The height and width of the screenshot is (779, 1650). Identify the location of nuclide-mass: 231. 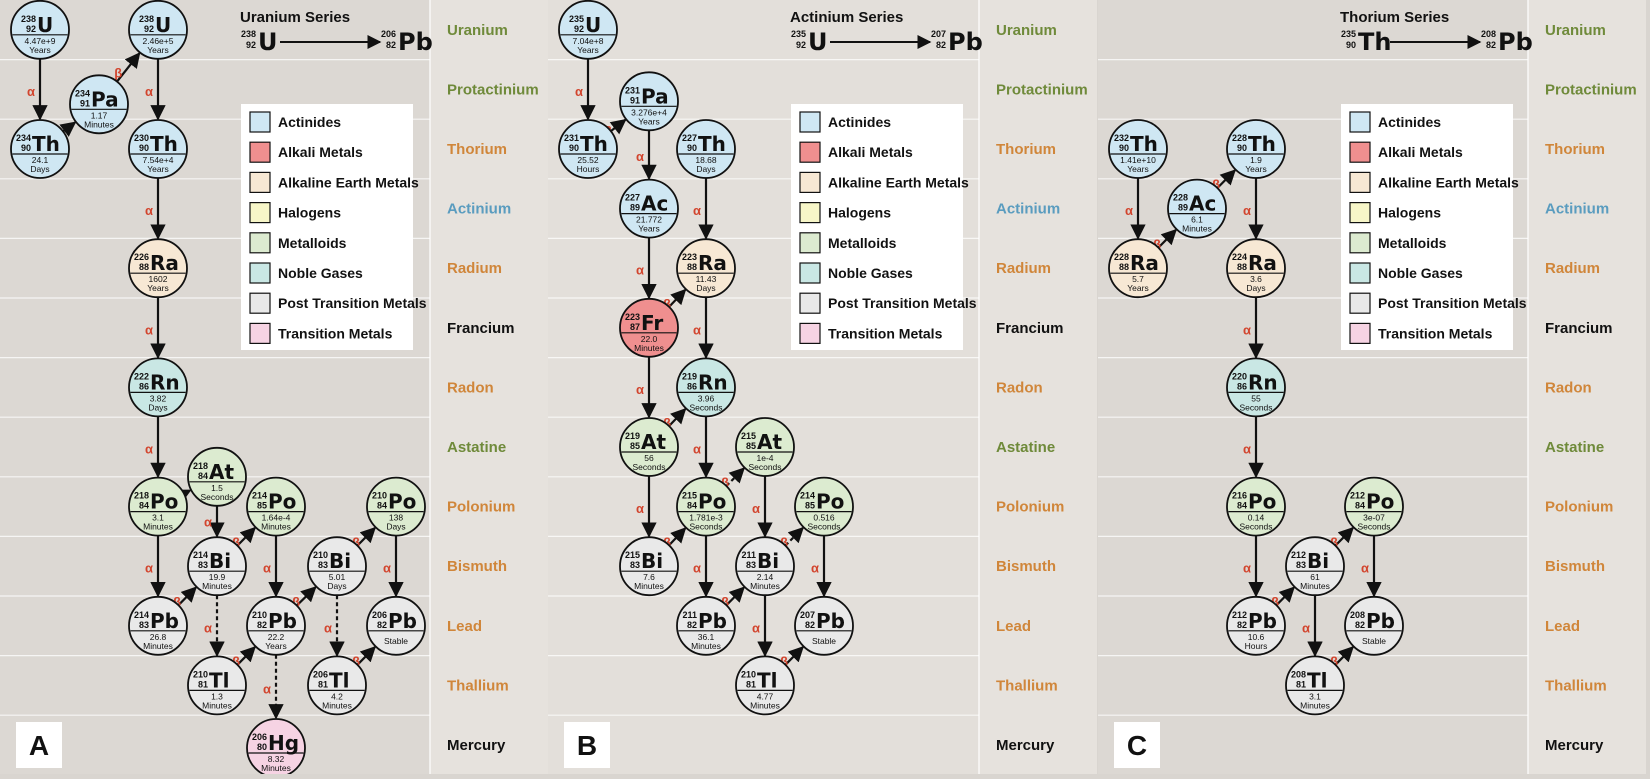
(632, 90).